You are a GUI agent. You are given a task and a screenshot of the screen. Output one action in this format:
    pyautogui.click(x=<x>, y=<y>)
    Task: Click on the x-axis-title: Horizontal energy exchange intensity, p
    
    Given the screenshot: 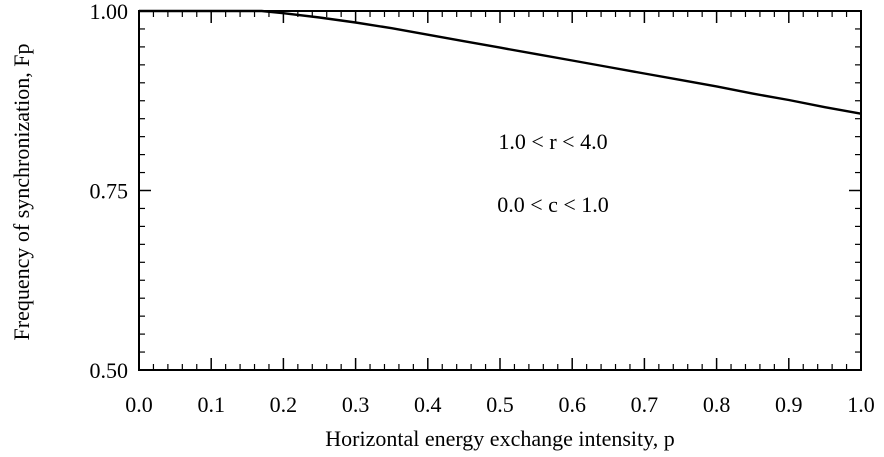 What is the action you would take?
    pyautogui.click(x=499, y=438)
    